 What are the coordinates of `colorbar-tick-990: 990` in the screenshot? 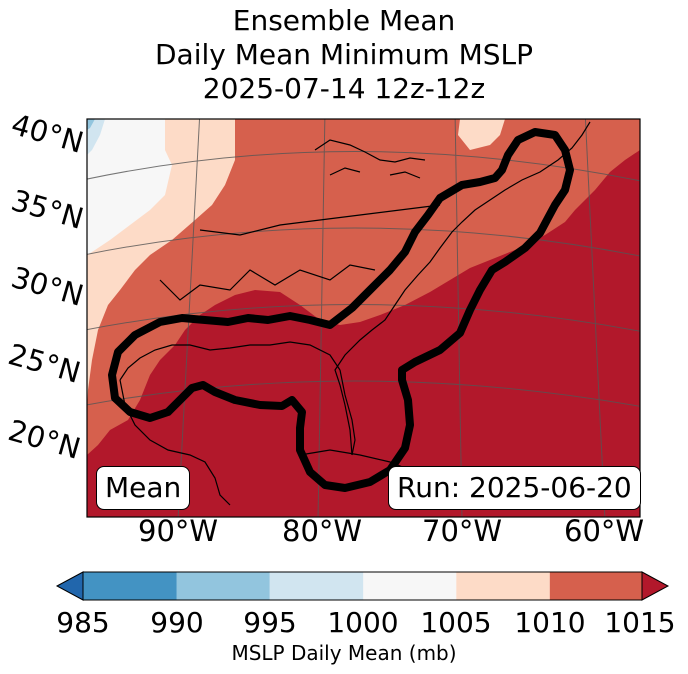 It's located at (177, 622).